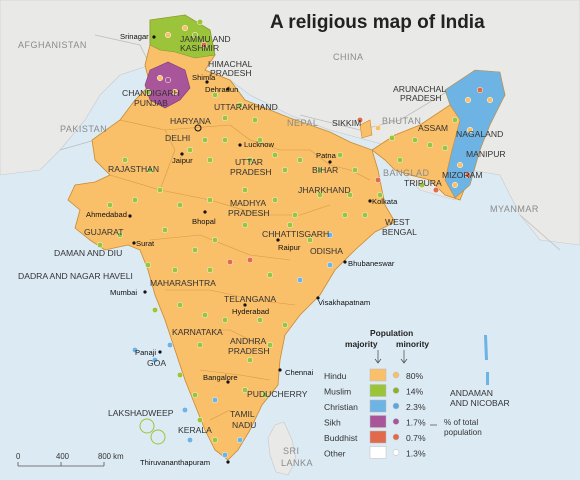 This screenshot has width=580, height=480. Describe the element at coordinates (251, 172) in the screenshot. I see `state-up-2: PRADESH` at that location.